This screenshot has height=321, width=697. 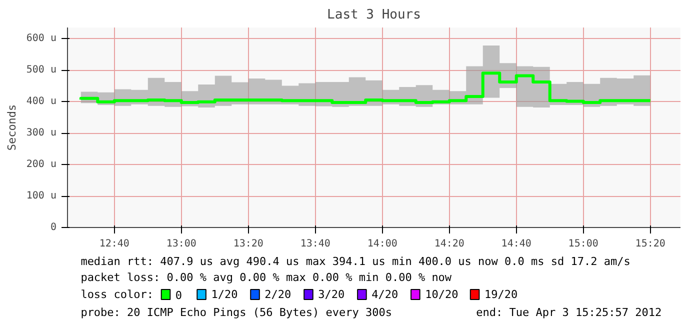 What do you see at coordinates (236, 312) in the screenshot?
I see `text: probe: 20 ICMP Echo Pings (56 Bytes) every 300s` at bounding box center [236, 312].